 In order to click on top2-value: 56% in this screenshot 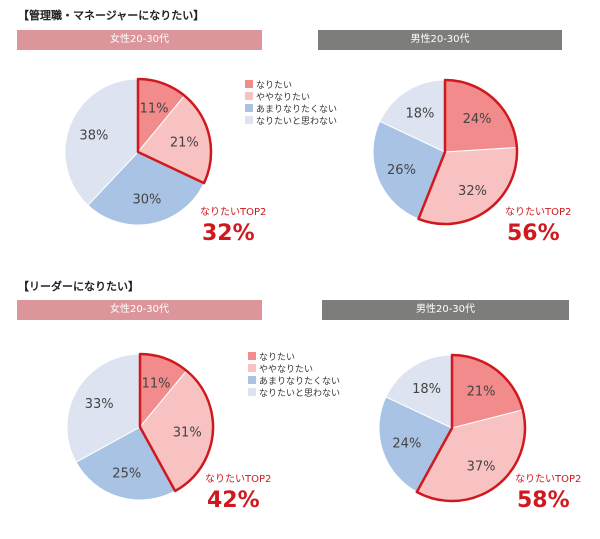, I will do `click(533, 233)`.